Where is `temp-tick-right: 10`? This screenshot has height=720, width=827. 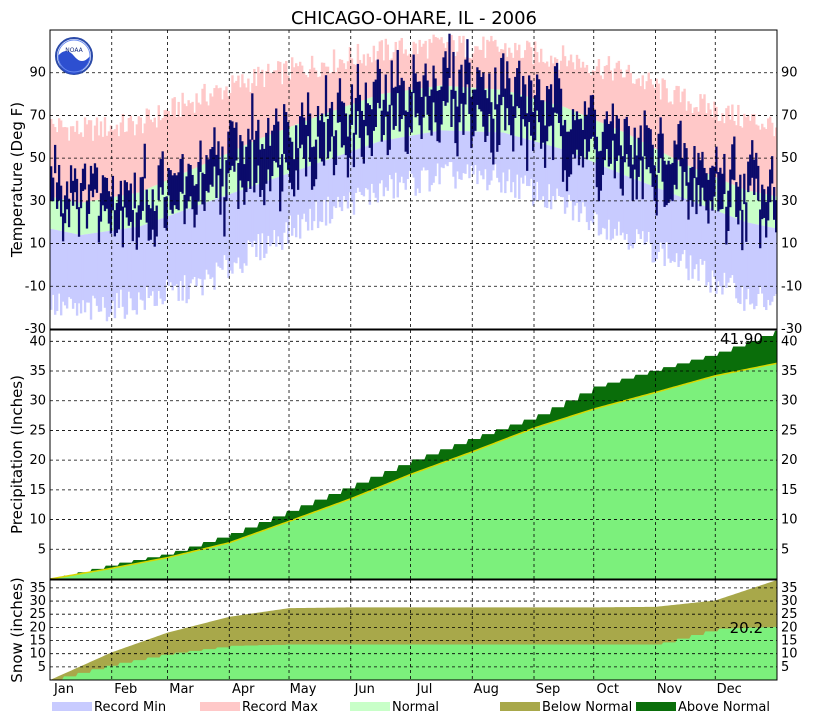 temp-tick-right: 10 is located at coordinates (789, 244).